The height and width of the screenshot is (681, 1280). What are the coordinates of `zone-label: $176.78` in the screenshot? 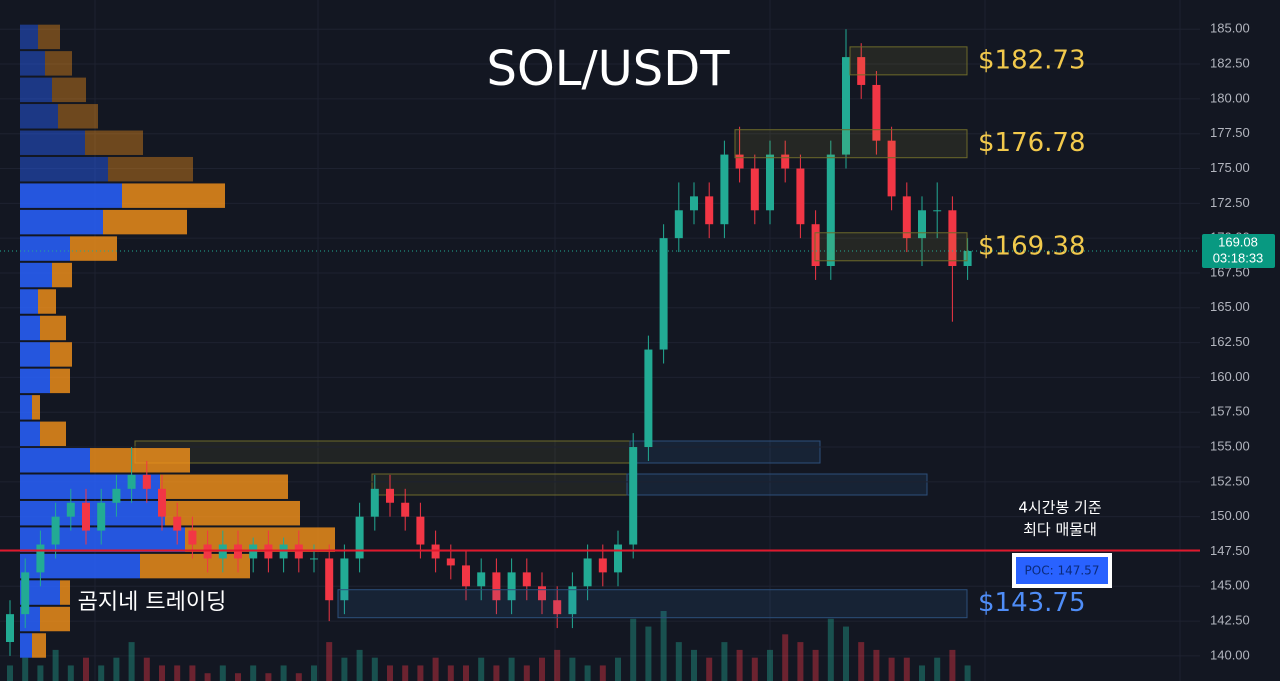 It's located at (1032, 143).